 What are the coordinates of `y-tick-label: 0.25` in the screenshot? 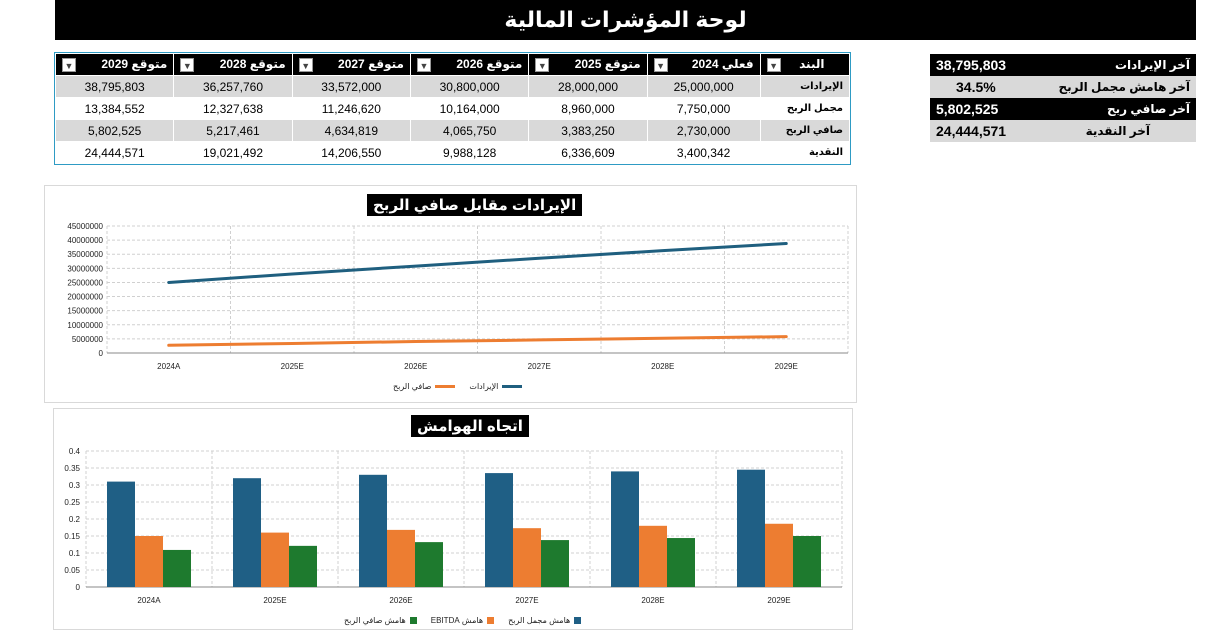 It's located at (72, 502).